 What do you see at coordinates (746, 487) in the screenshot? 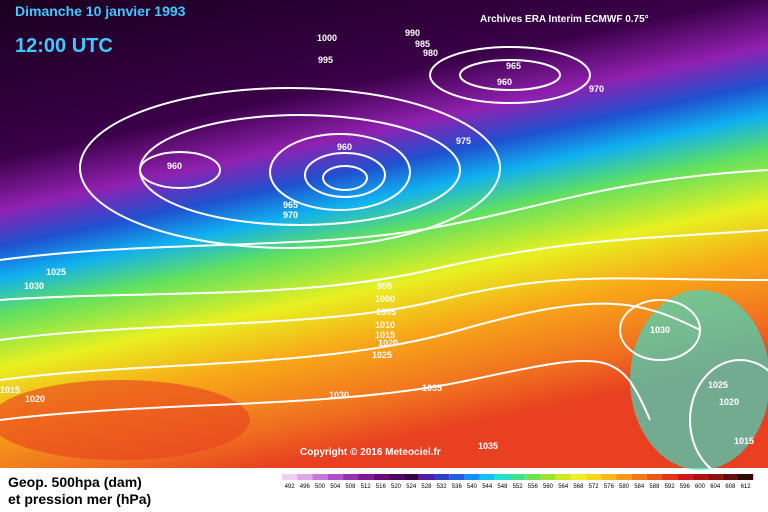
I see `colorbar-label: 612` at bounding box center [746, 487].